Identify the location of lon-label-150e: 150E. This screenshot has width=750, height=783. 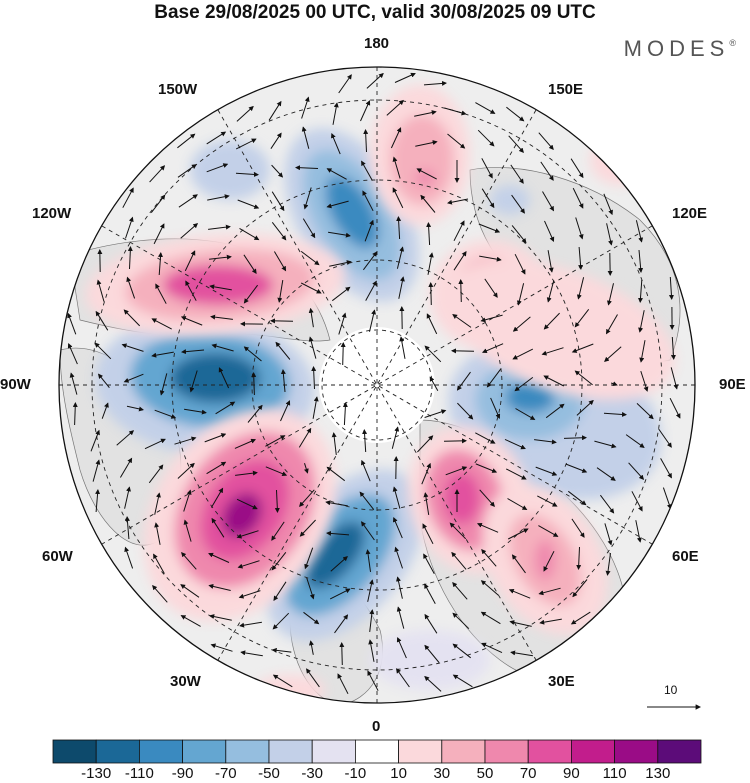
(566, 89).